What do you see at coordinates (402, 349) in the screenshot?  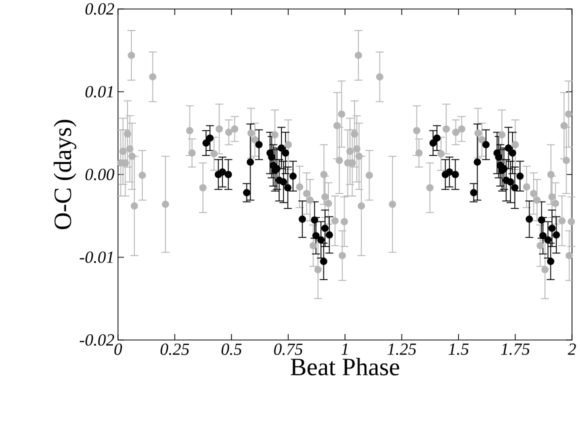 I see `x-tick-label: 1.25` at bounding box center [402, 349].